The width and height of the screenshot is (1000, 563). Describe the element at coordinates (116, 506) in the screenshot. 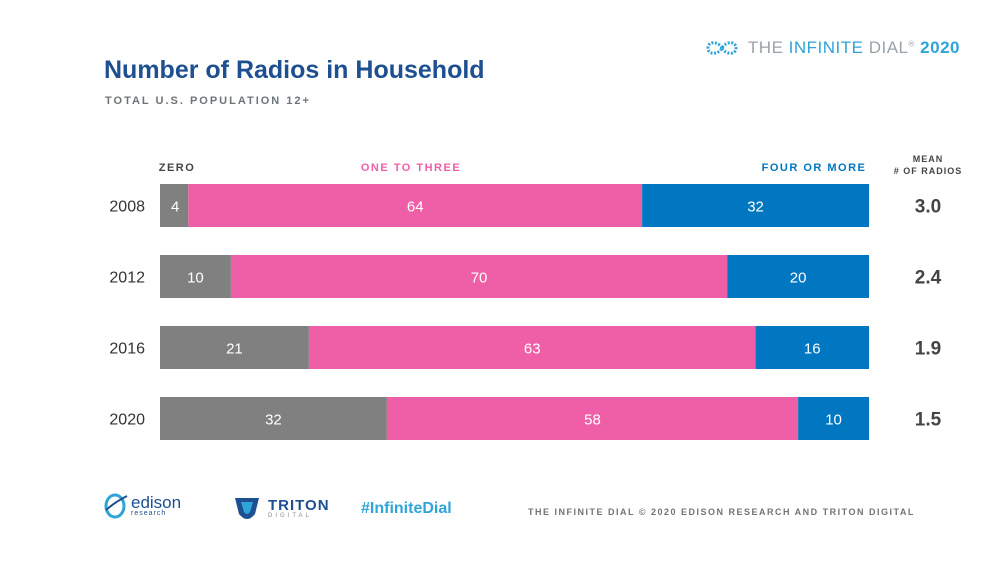

I see `edison-swoosh-icon` at that location.